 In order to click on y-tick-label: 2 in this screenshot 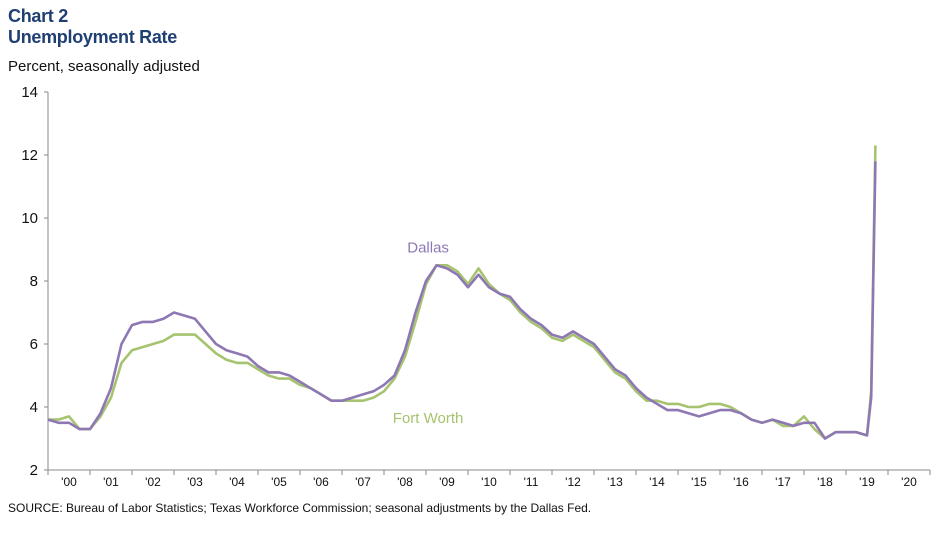, I will do `click(34, 470)`.